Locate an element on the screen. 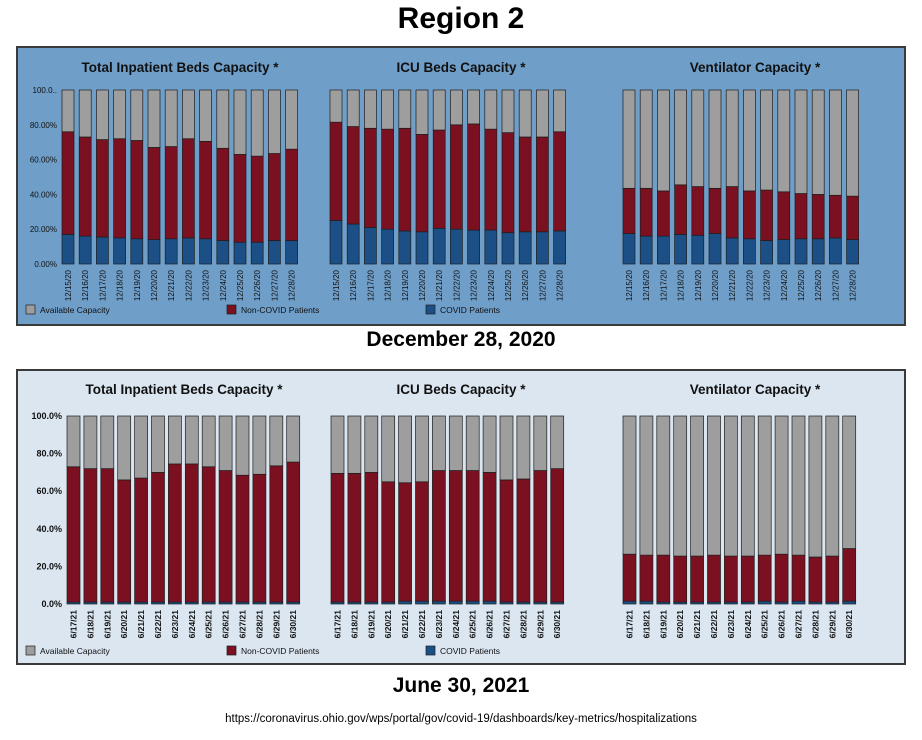 The height and width of the screenshot is (740, 922). x-tick-date: 12/26/20 is located at coordinates (525, 285).